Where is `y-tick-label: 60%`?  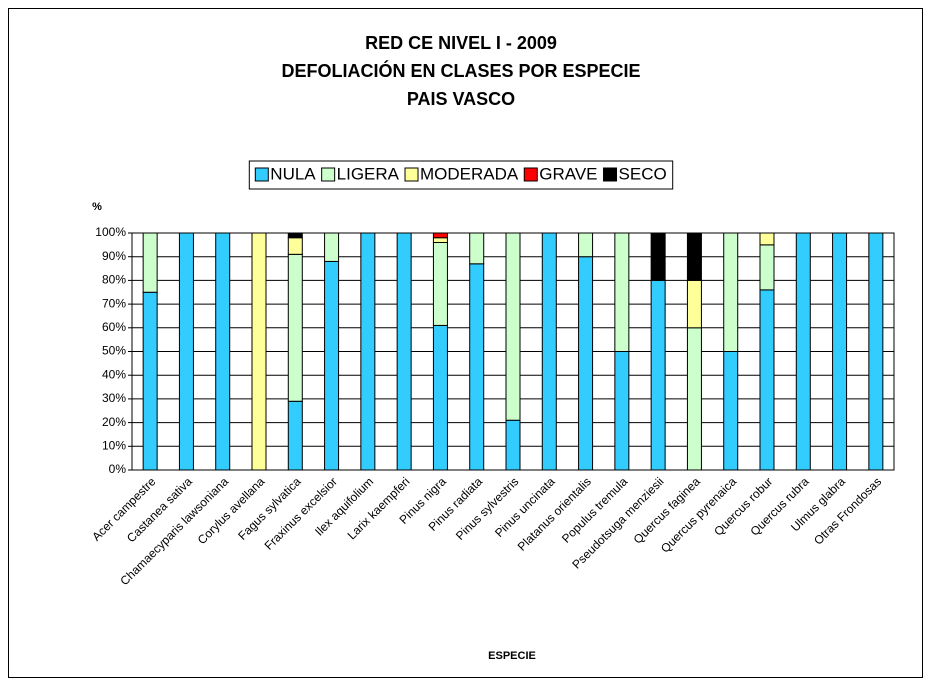
y-tick-label: 60% is located at coordinates (114, 327).